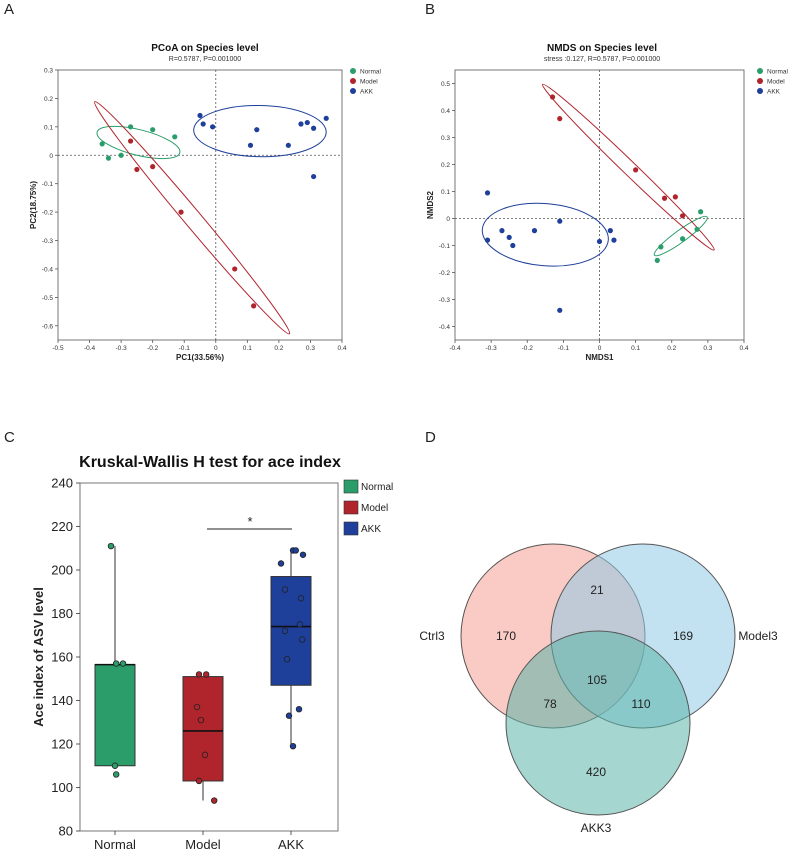 This screenshot has width=800, height=862. What do you see at coordinates (203, 844) in the screenshot?
I see `x-tick-label: Model` at bounding box center [203, 844].